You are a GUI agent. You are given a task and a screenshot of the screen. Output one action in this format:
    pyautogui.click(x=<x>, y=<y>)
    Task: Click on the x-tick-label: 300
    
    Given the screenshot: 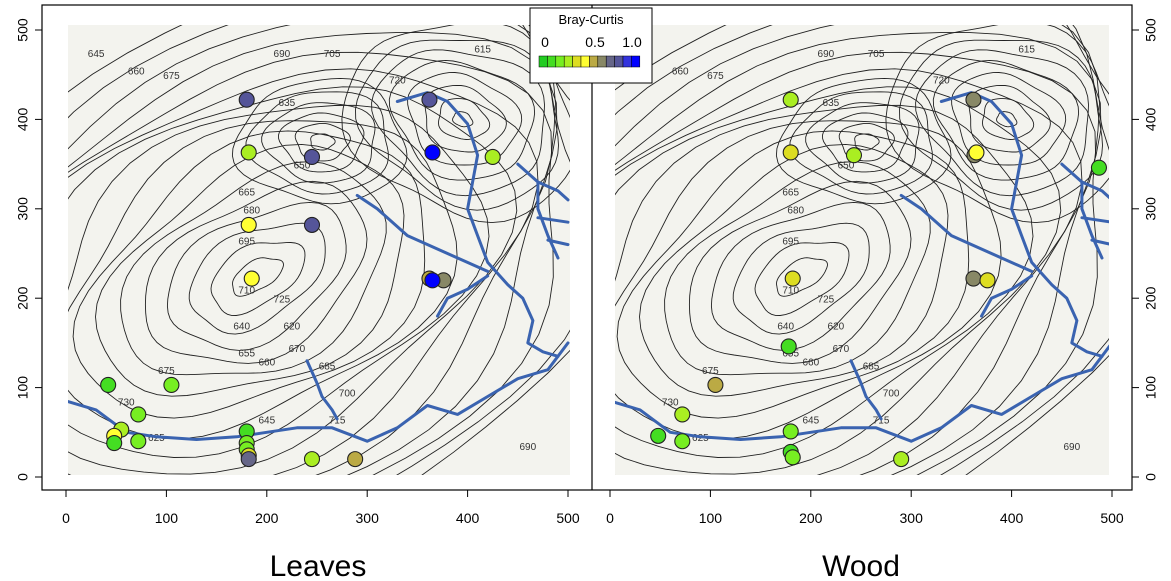 What is the action you would take?
    pyautogui.click(x=368, y=518)
    